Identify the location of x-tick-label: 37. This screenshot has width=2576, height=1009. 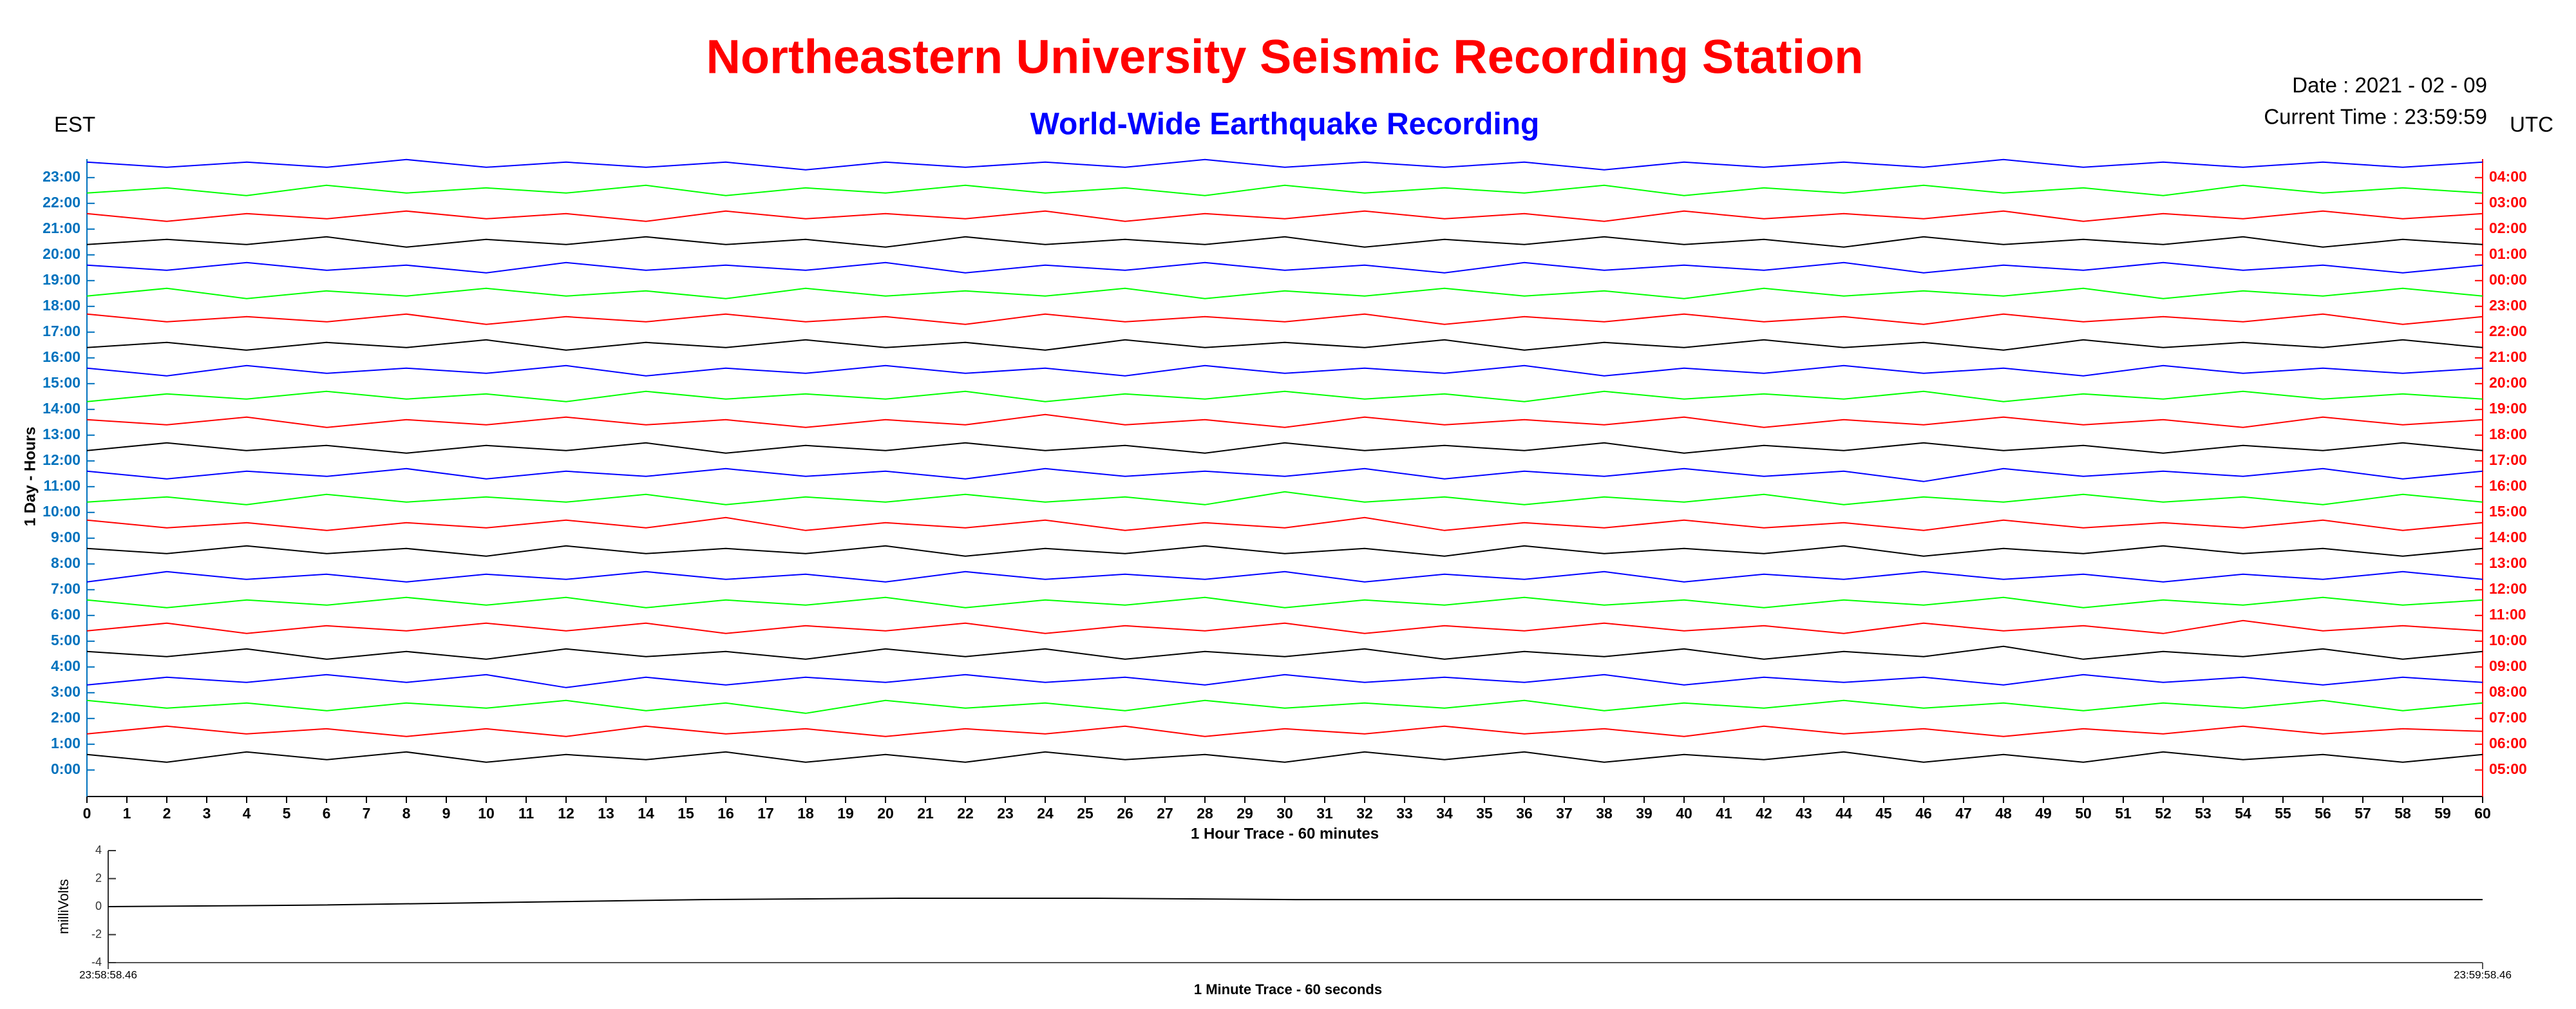
(1564, 813).